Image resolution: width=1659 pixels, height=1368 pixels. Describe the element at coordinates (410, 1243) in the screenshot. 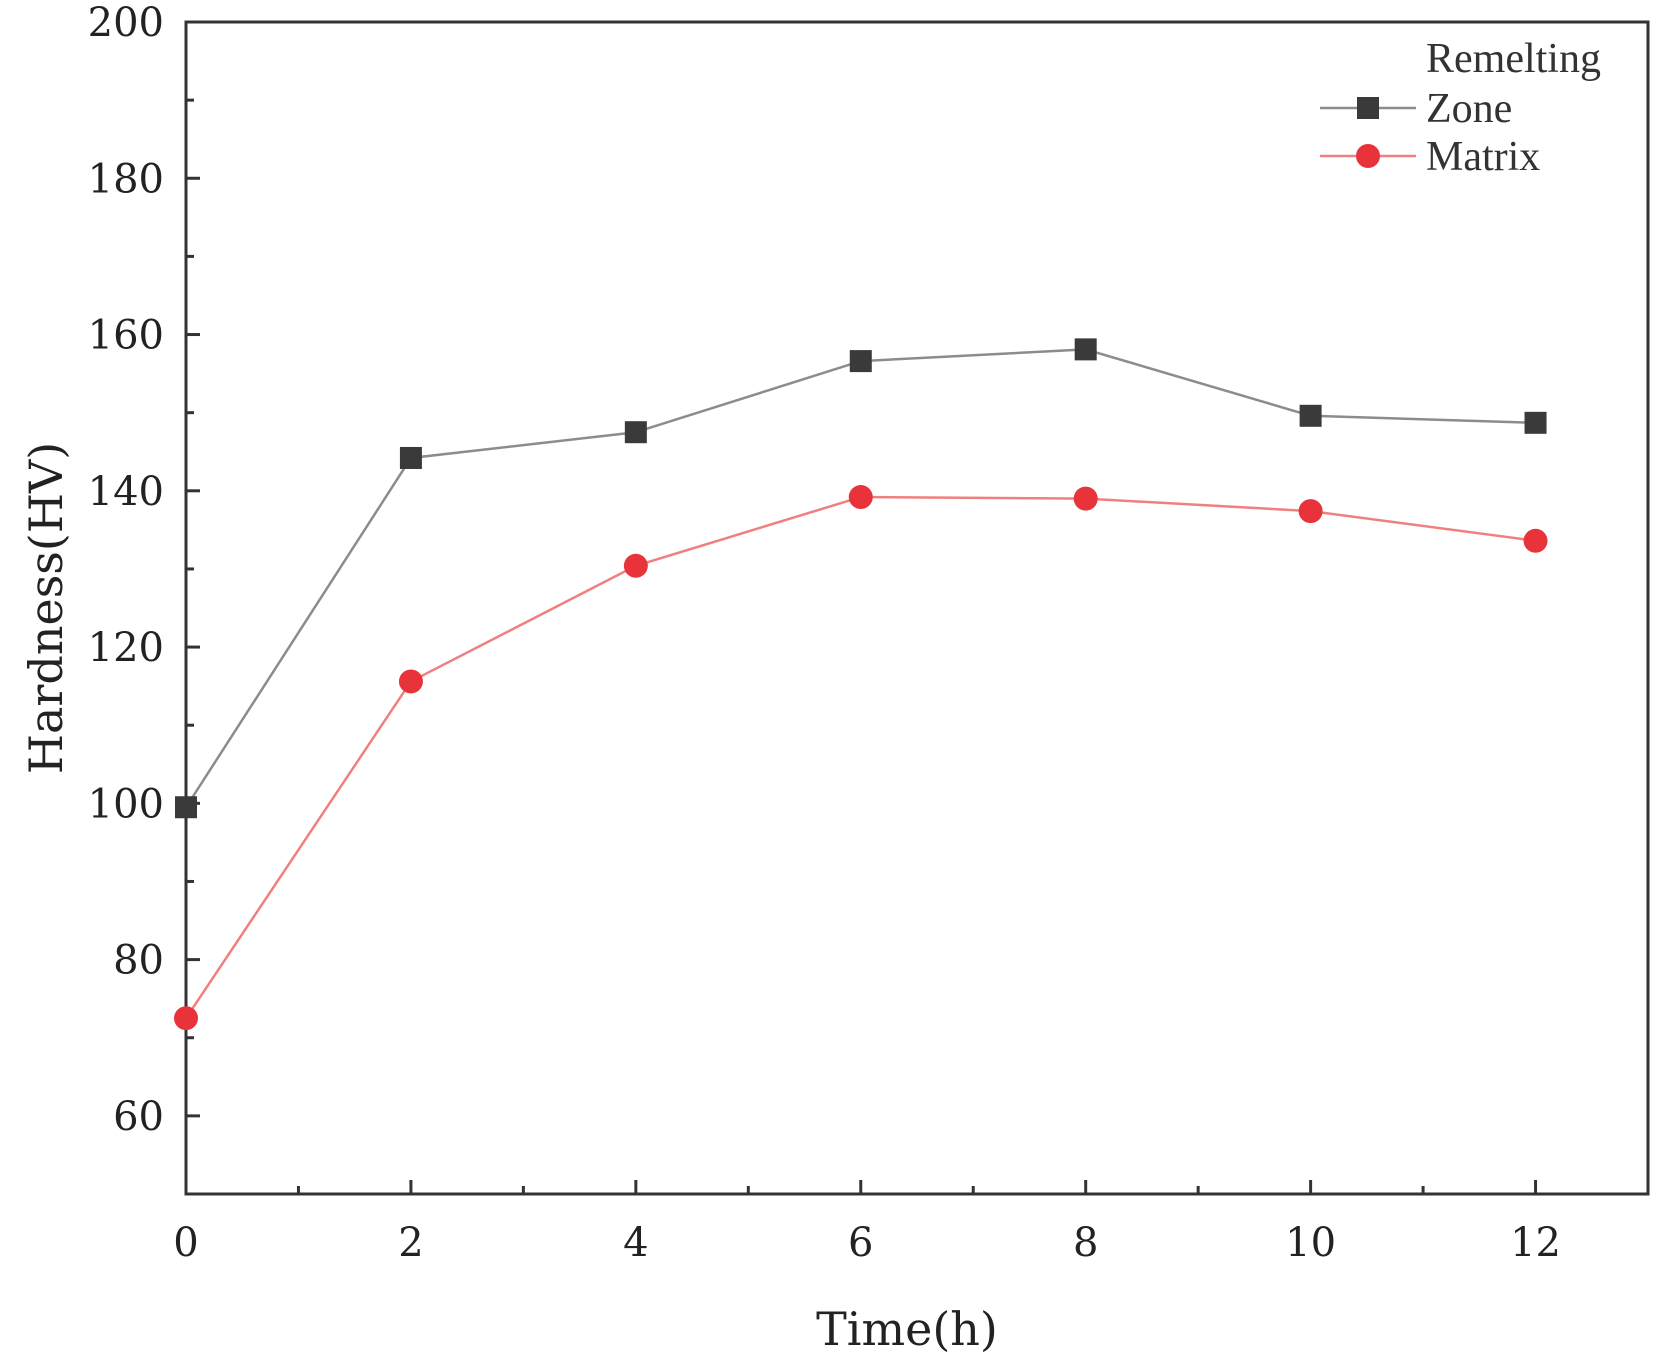

I see `x-tick-label: 2` at that location.